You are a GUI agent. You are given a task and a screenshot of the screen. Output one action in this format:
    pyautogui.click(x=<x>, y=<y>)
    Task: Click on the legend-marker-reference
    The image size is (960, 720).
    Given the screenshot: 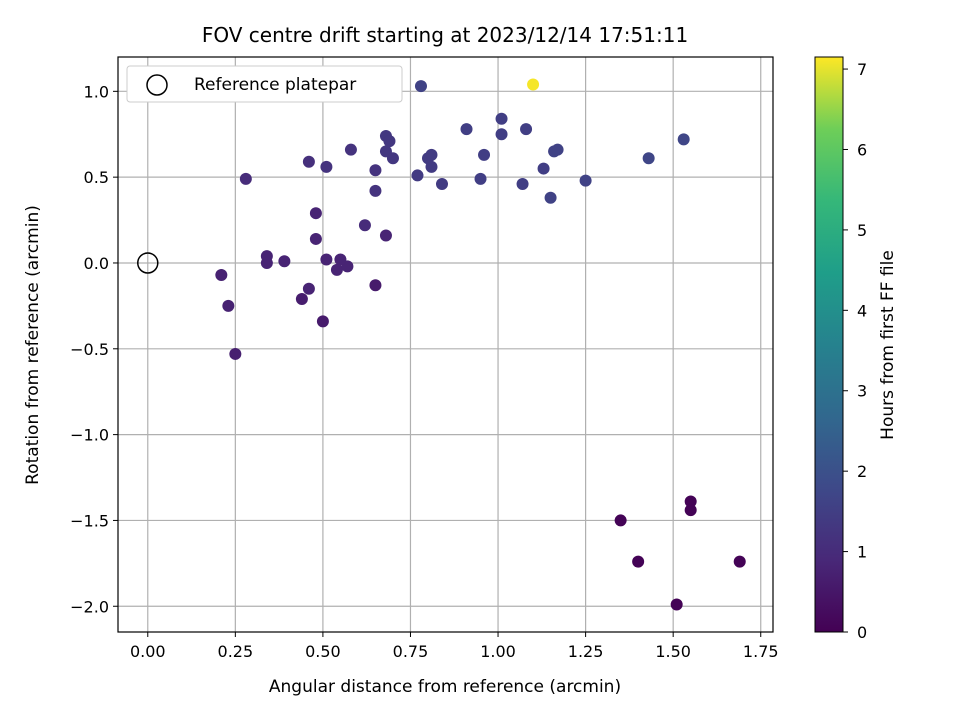 What is the action you would take?
    pyautogui.click(x=157, y=85)
    